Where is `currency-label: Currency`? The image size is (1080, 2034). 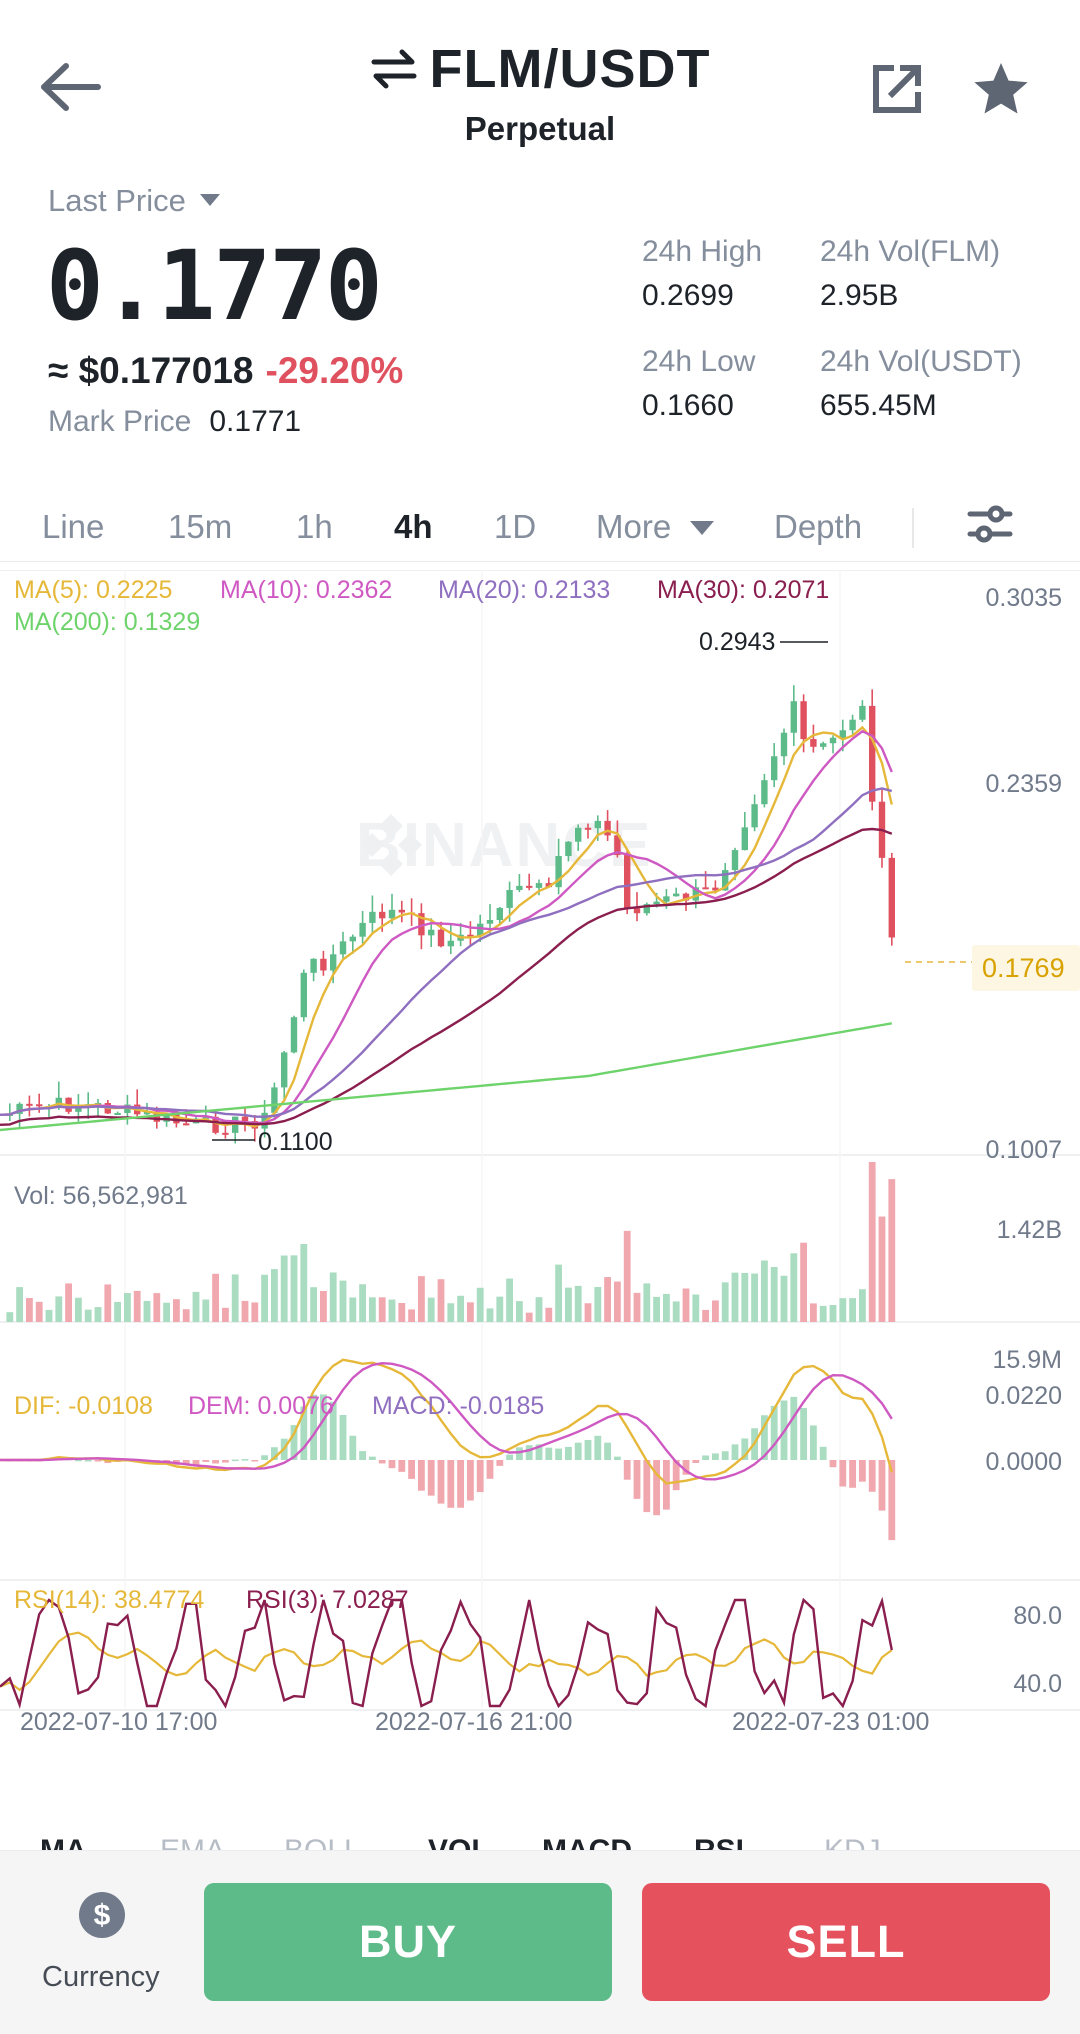 currency-label: Currency is located at coordinates (101, 1977).